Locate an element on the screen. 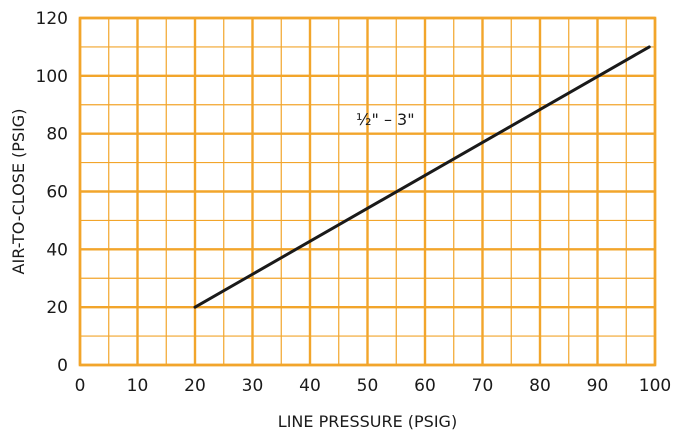 The image size is (681, 436). y-tick-label: 100 is located at coordinates (52, 77).